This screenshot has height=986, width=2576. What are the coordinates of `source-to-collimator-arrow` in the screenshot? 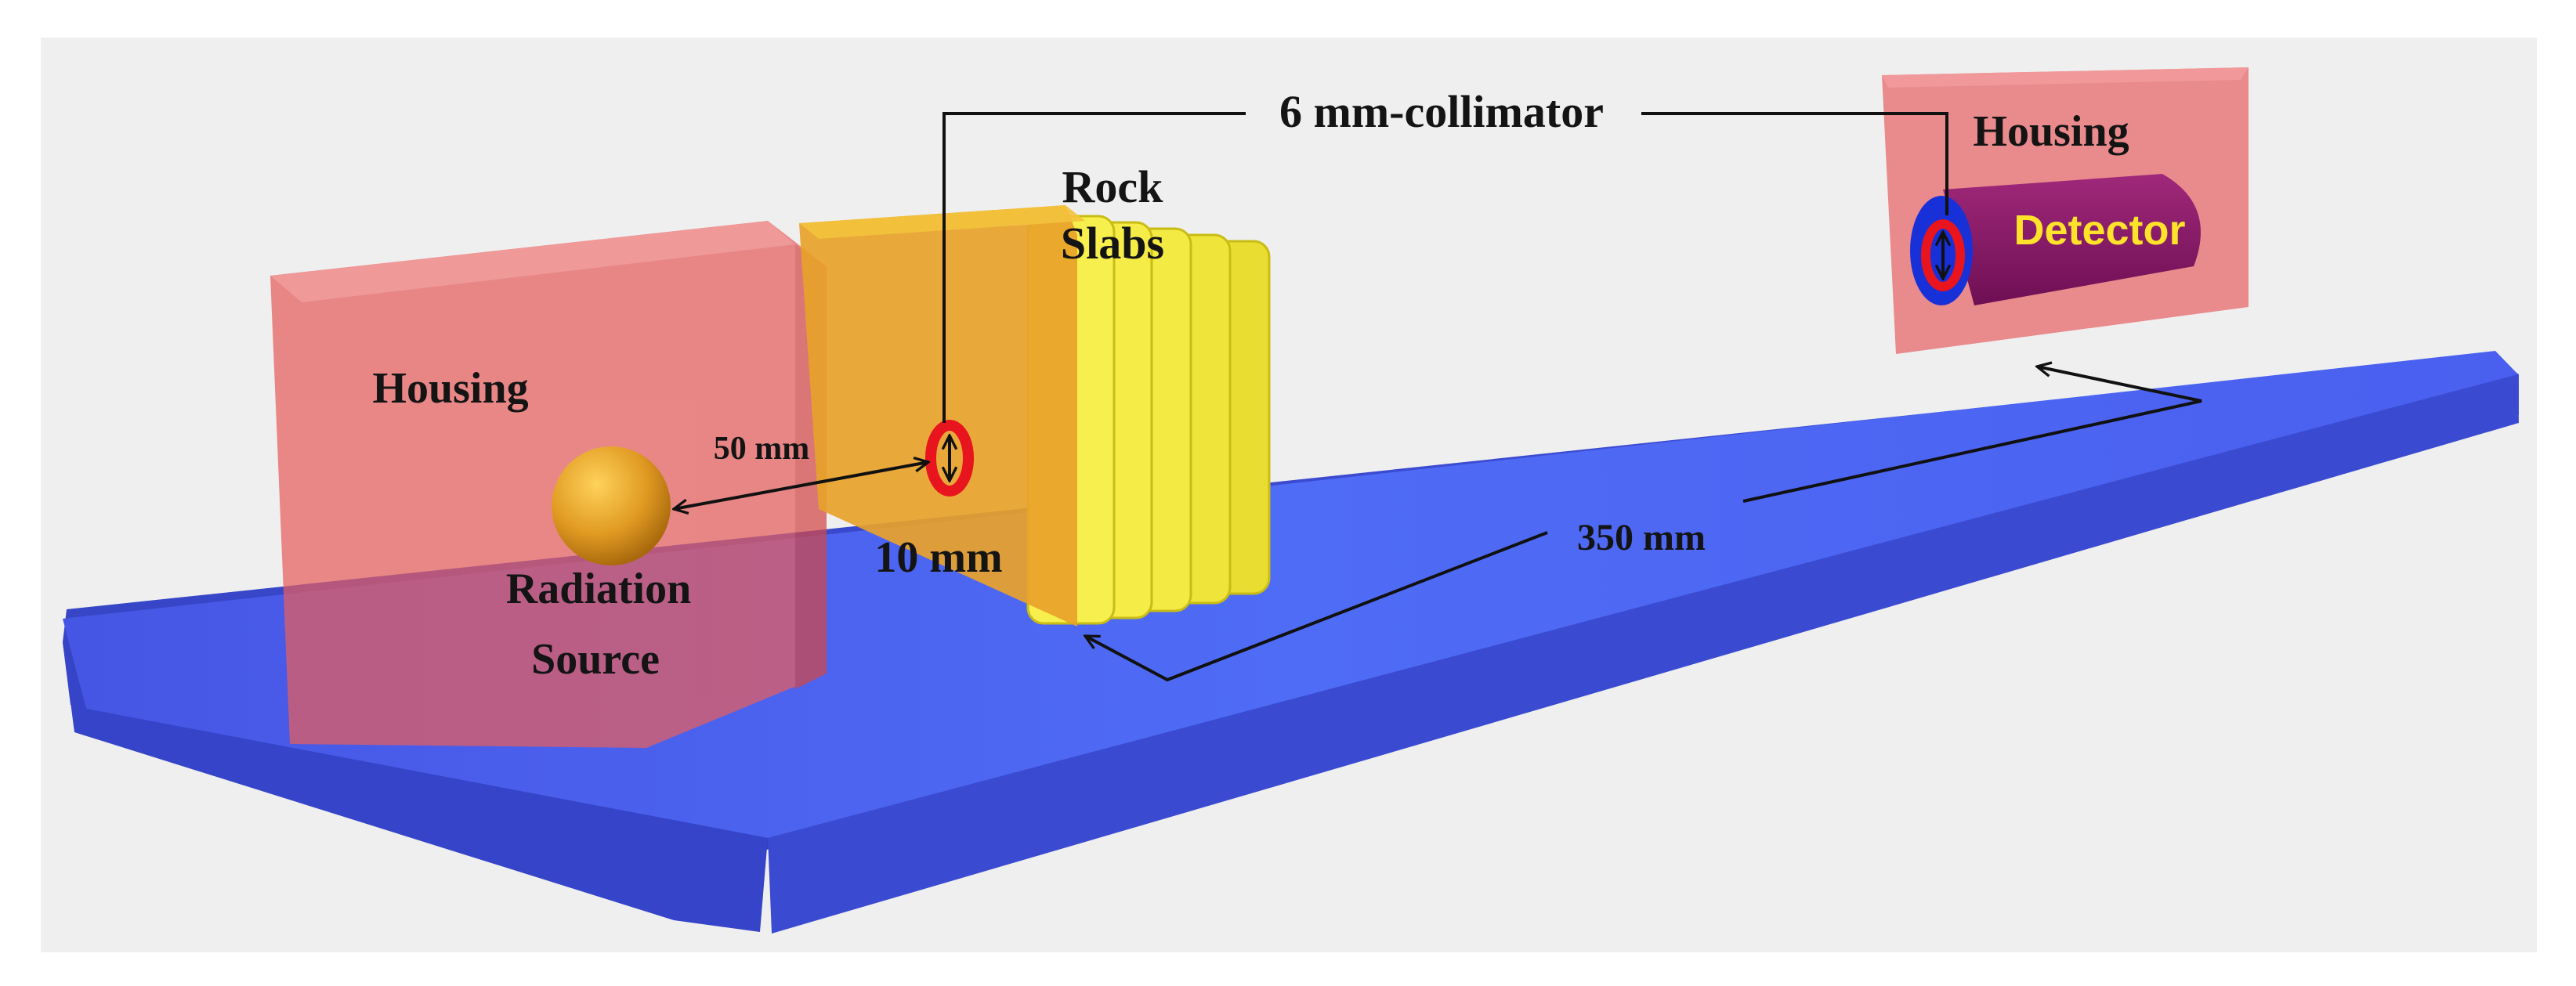 It's located at (801, 485).